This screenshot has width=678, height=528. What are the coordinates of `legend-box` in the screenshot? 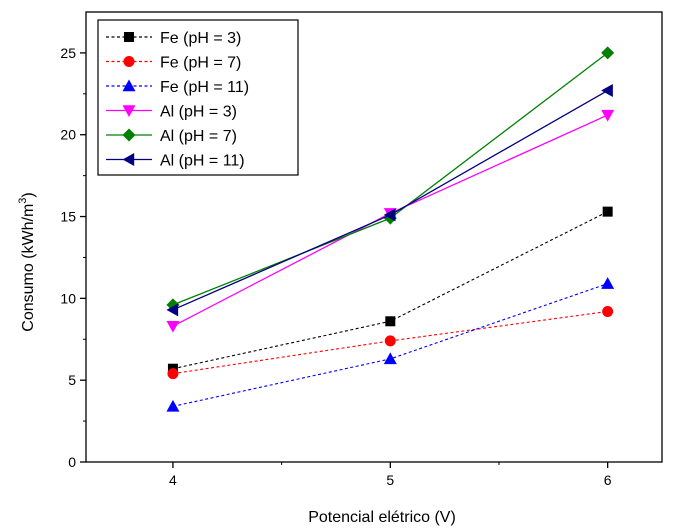 It's located at (198, 97).